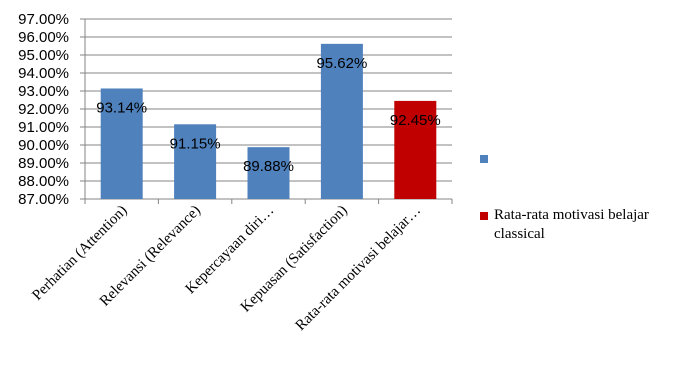 Image resolution: width=689 pixels, height=367 pixels. Describe the element at coordinates (43, 199) in the screenshot. I see `y-tick-label: 87.00%` at that location.